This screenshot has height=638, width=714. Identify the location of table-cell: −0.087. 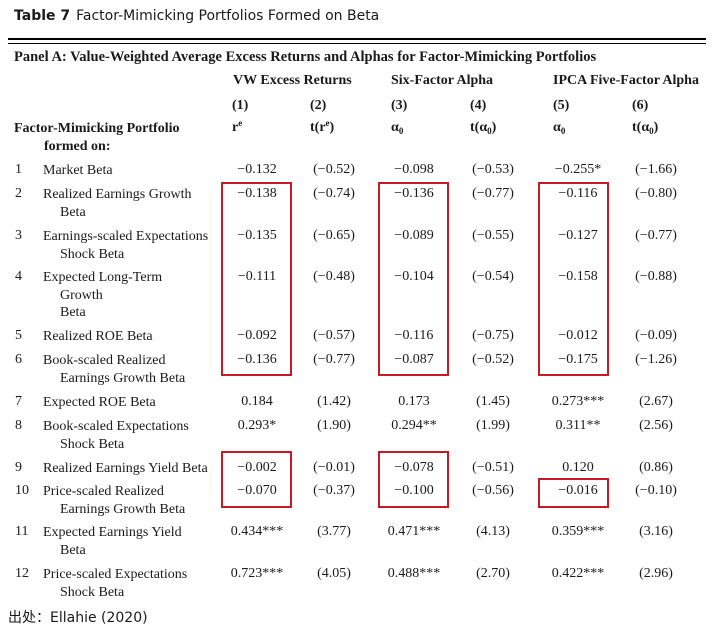
(414, 359).